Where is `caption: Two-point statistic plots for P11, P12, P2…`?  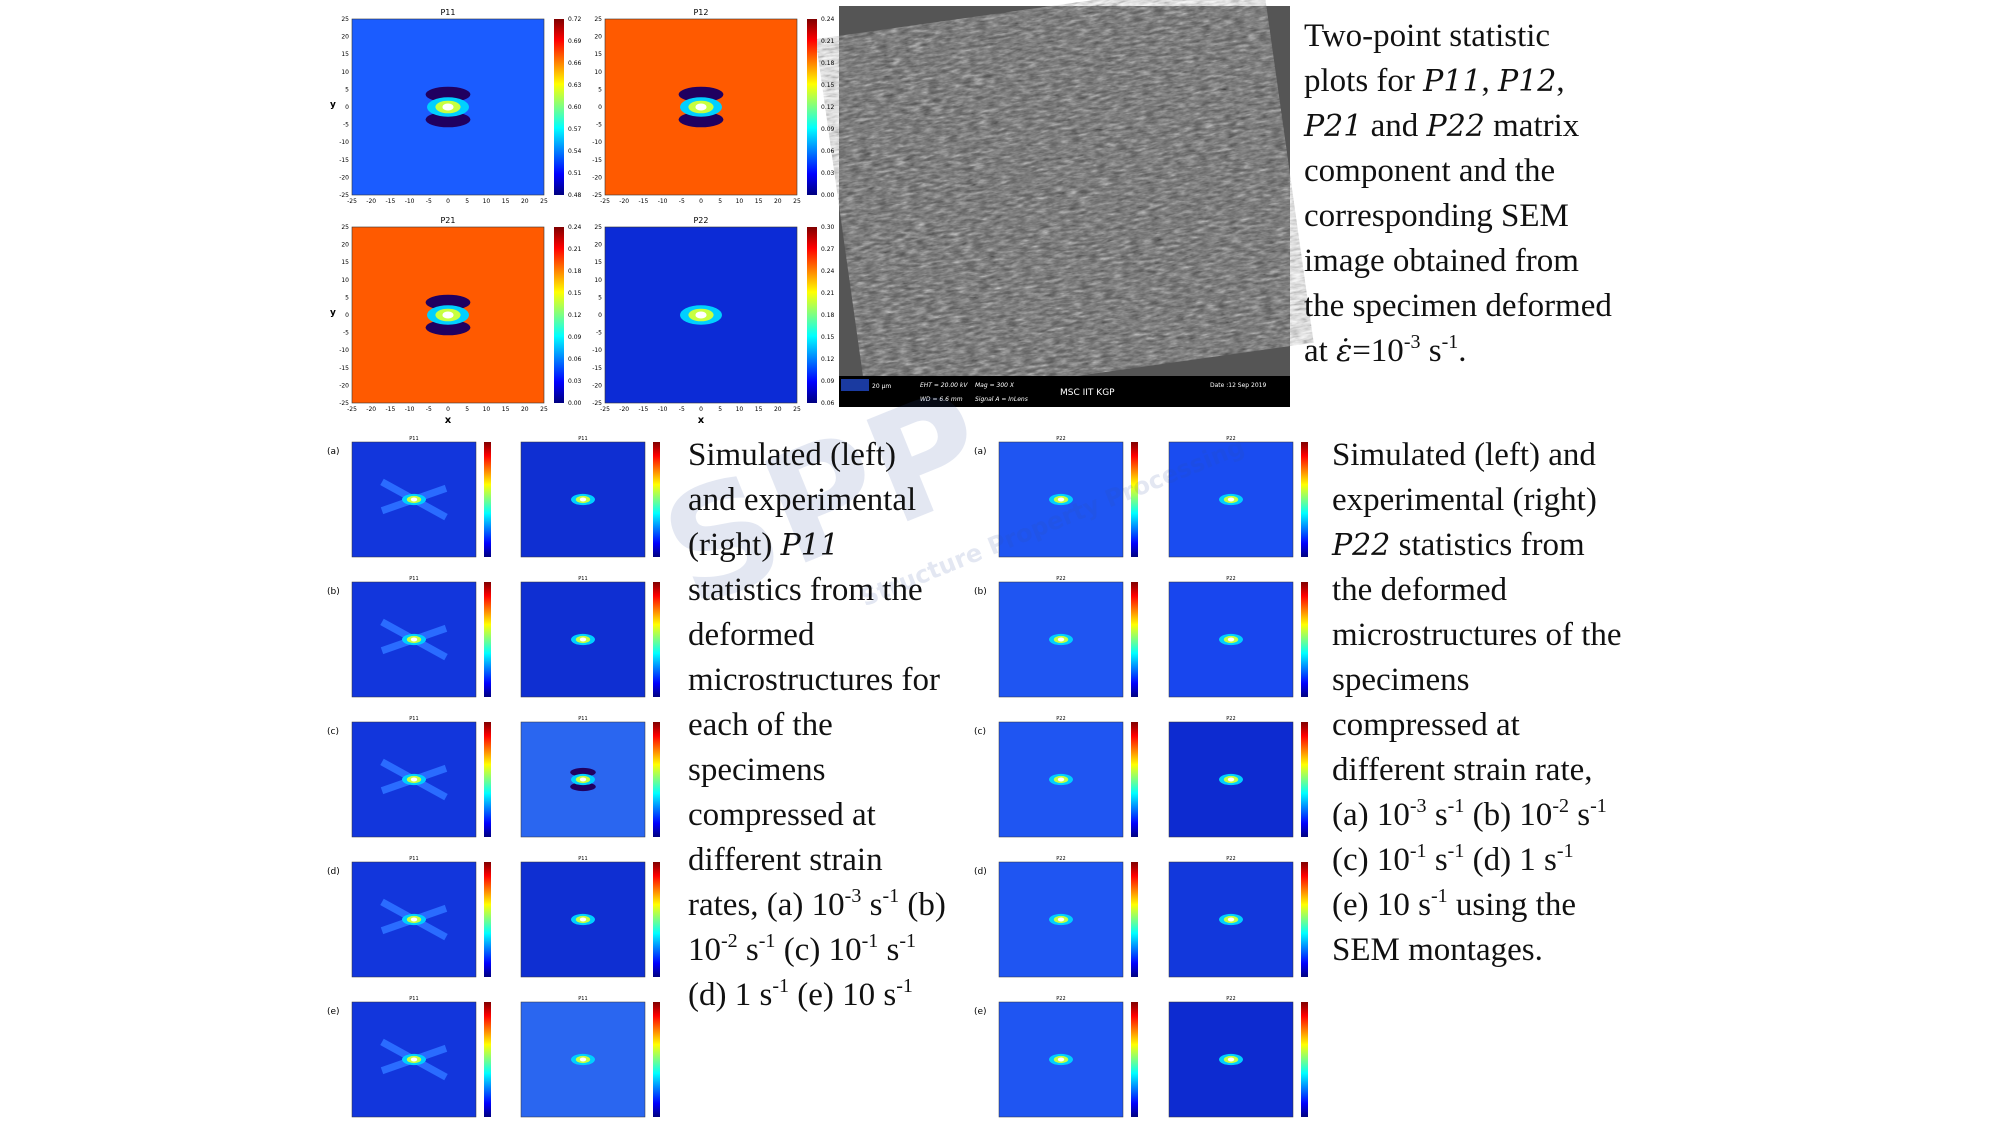 caption: Two-point statistic plots for P11, P12, P2… is located at coordinates (1458, 194).